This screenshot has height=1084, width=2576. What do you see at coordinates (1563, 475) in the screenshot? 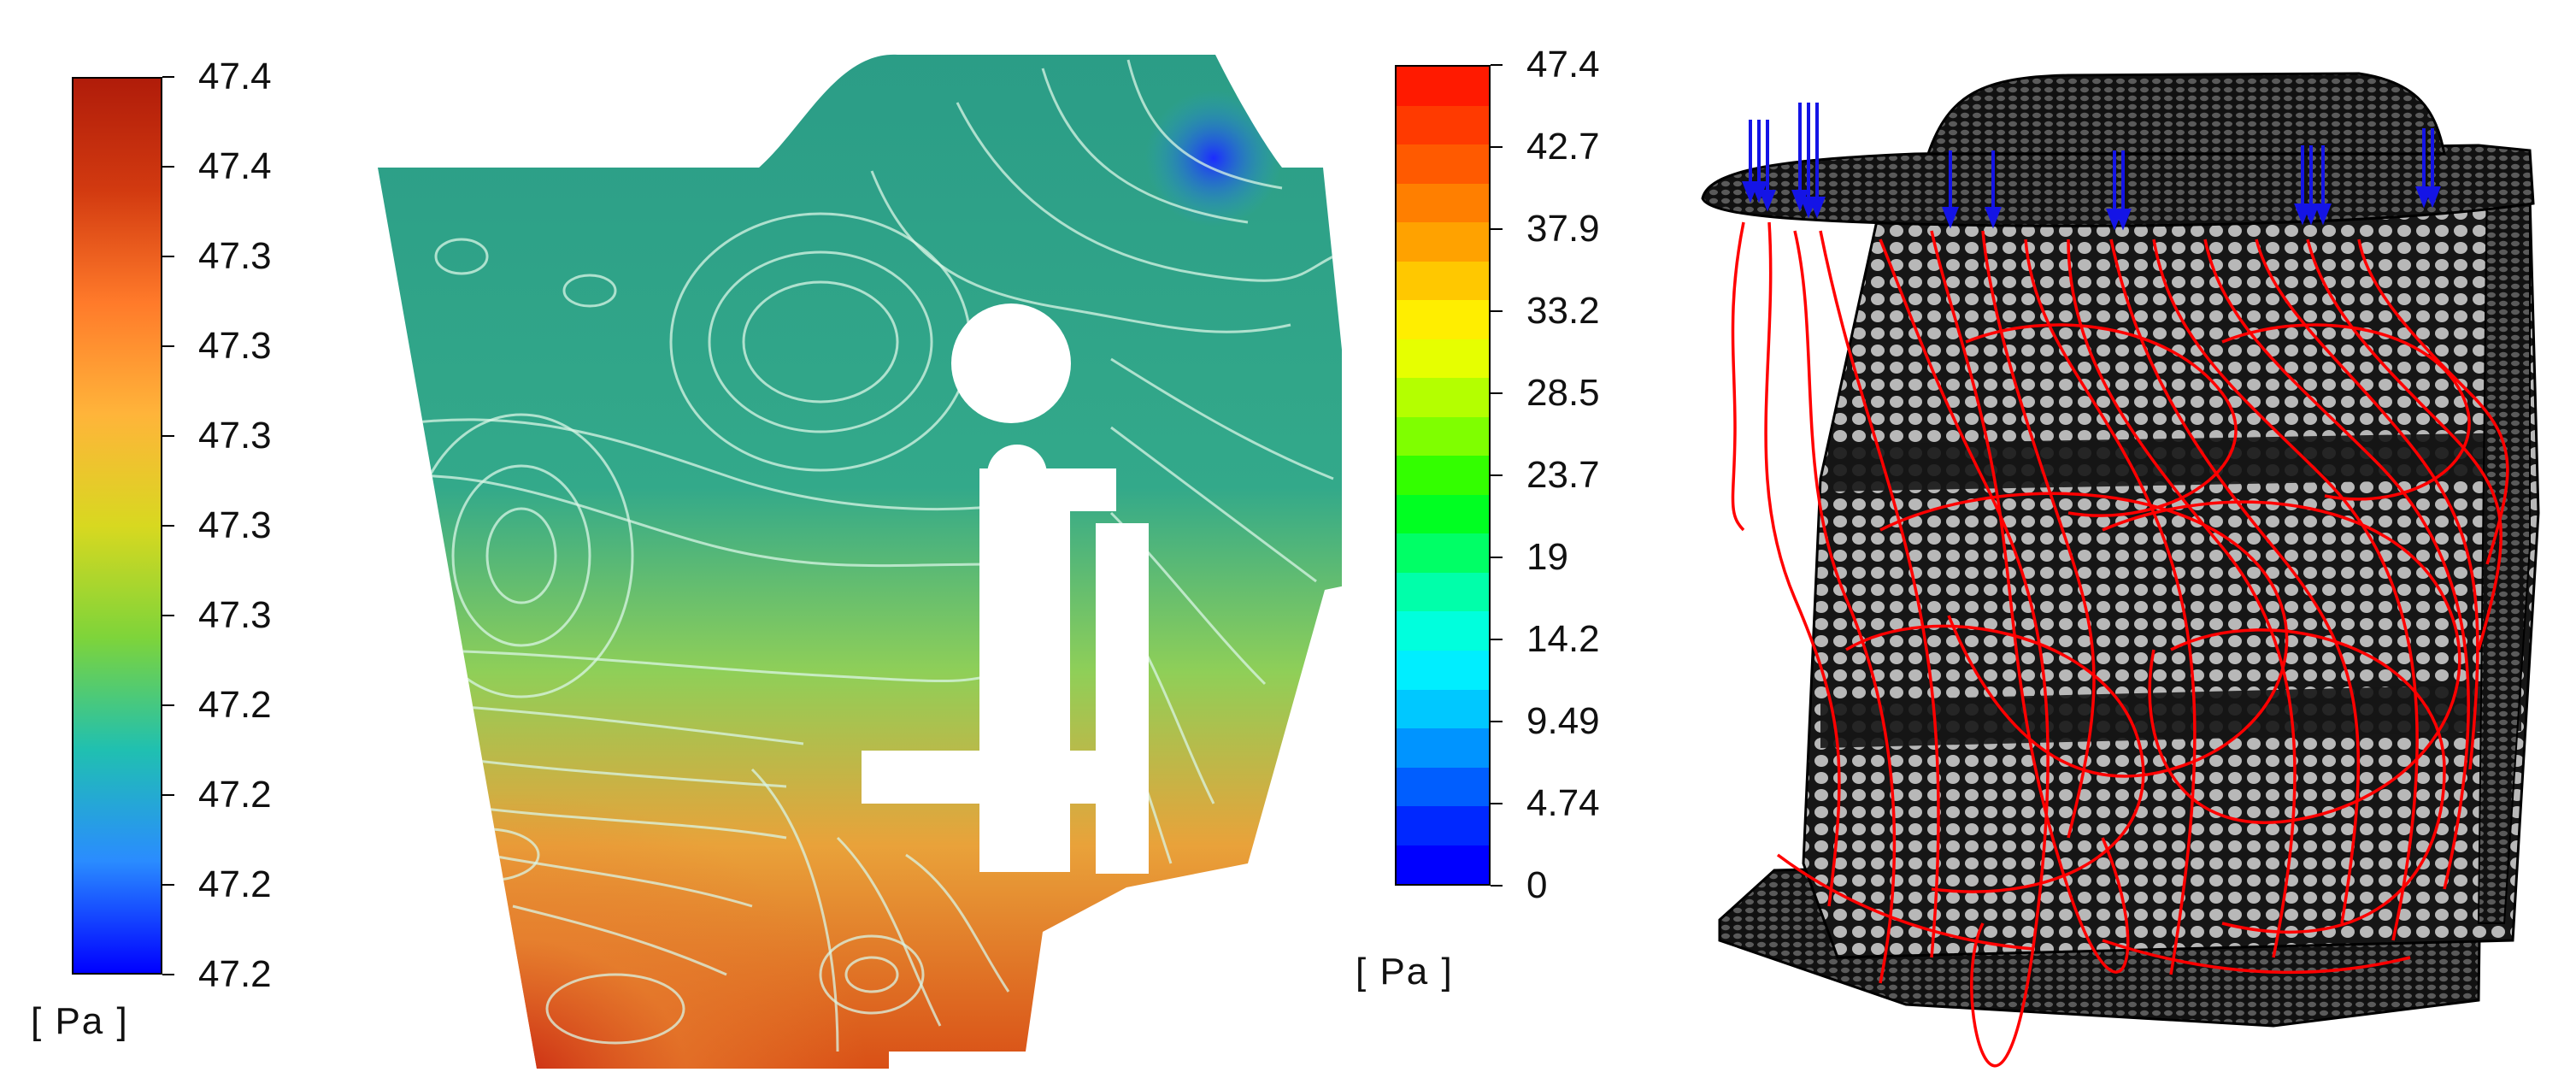
I see `right-colorbar-tick-label: 23.7` at bounding box center [1563, 475].